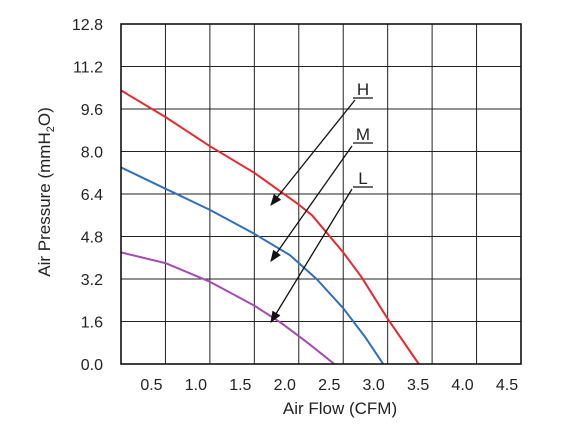 The image size is (580, 447). I want to click on x-tick-label: 4.0, so click(462, 385).